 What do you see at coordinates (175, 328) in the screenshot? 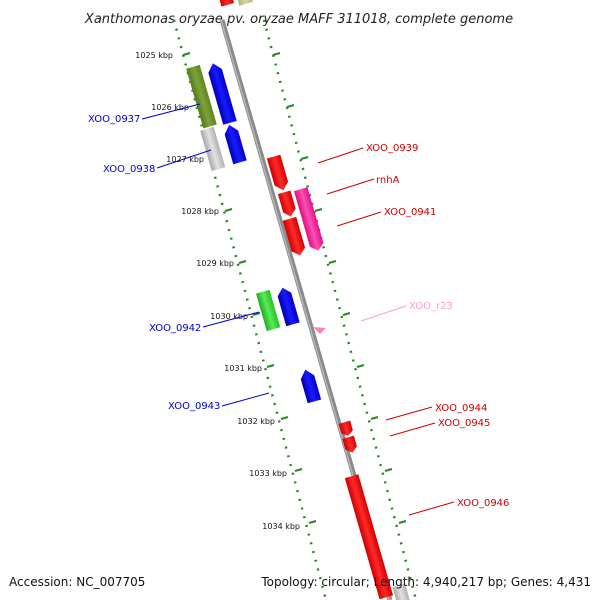
I see `gene-label: XOO_0942` at bounding box center [175, 328].